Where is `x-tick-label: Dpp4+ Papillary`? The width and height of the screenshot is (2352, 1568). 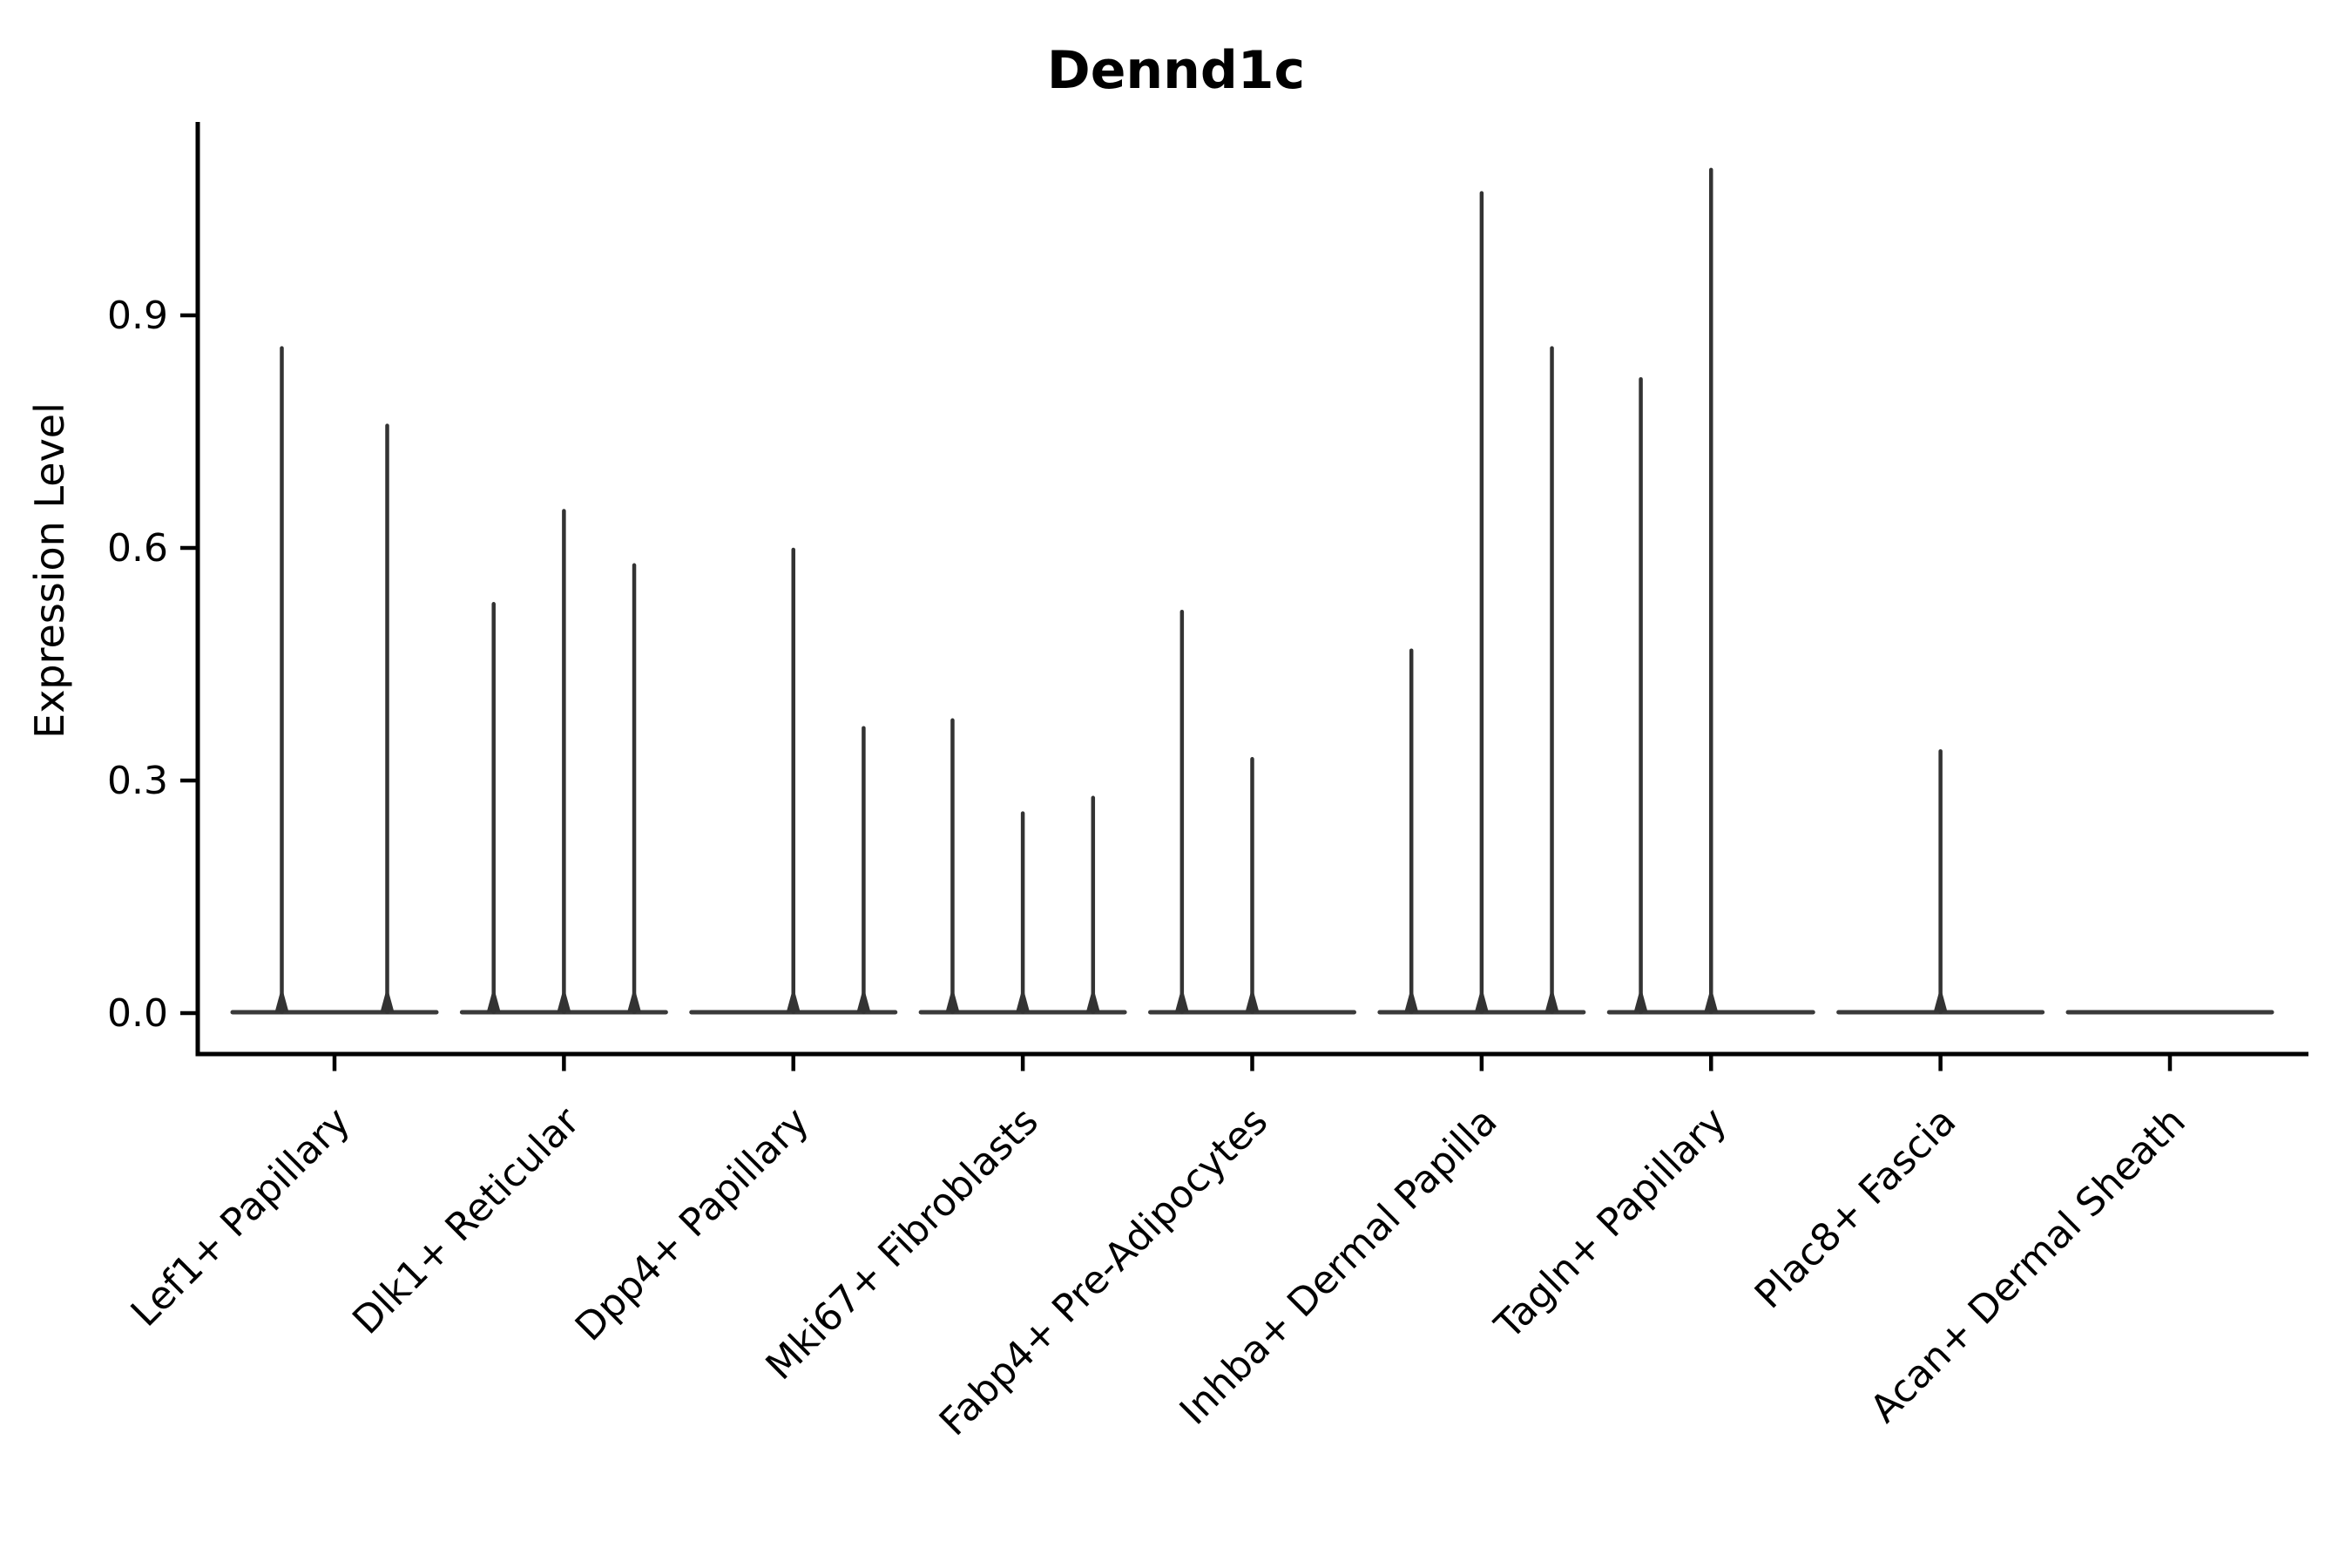 x-tick-label: Dpp4+ Papillary is located at coordinates (692, 1224).